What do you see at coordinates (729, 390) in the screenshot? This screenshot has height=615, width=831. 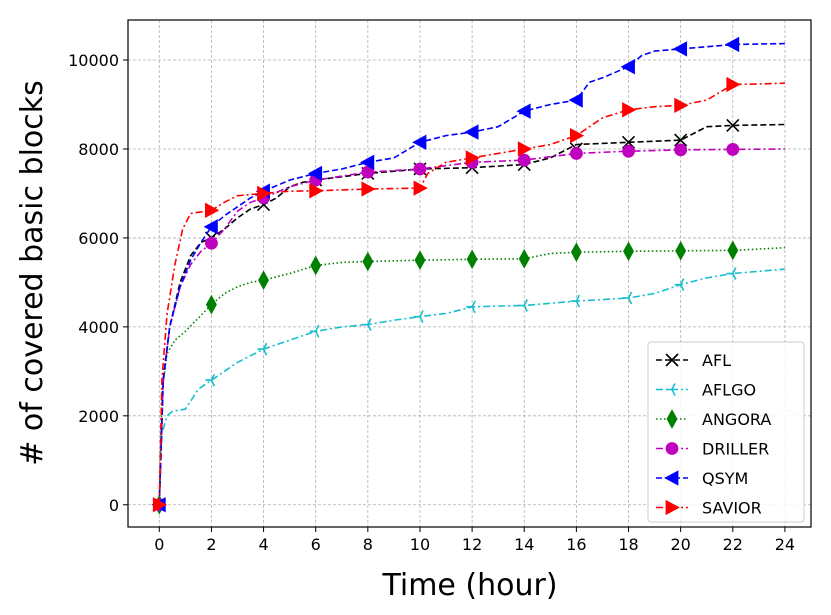 I see `legend-label-aflgo: AFLGO` at bounding box center [729, 390].